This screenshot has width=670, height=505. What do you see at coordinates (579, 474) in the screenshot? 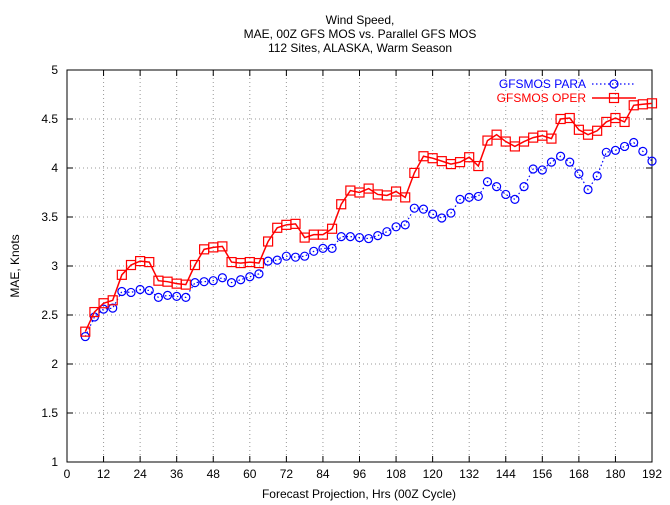
I see `x-tick-label: 168` at bounding box center [579, 474].